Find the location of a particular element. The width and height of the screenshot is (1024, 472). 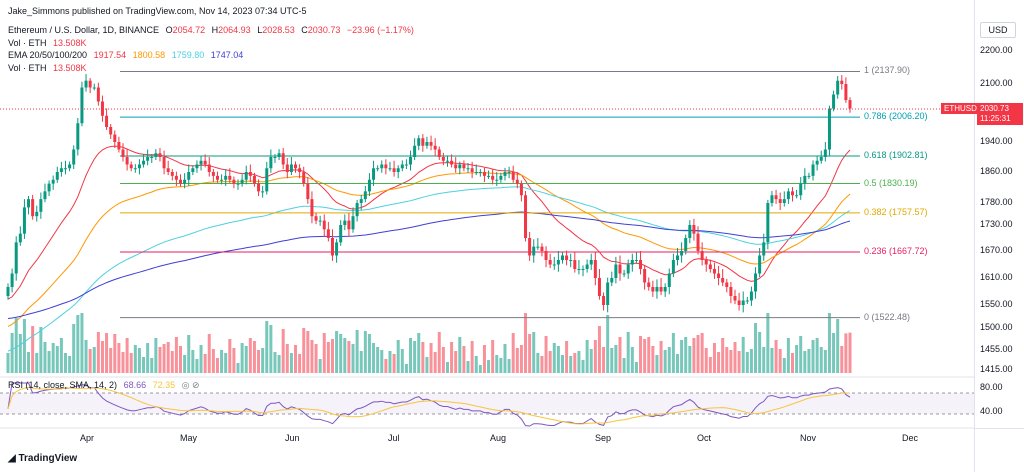

price-tick: 1670.00 is located at coordinates (996, 250).